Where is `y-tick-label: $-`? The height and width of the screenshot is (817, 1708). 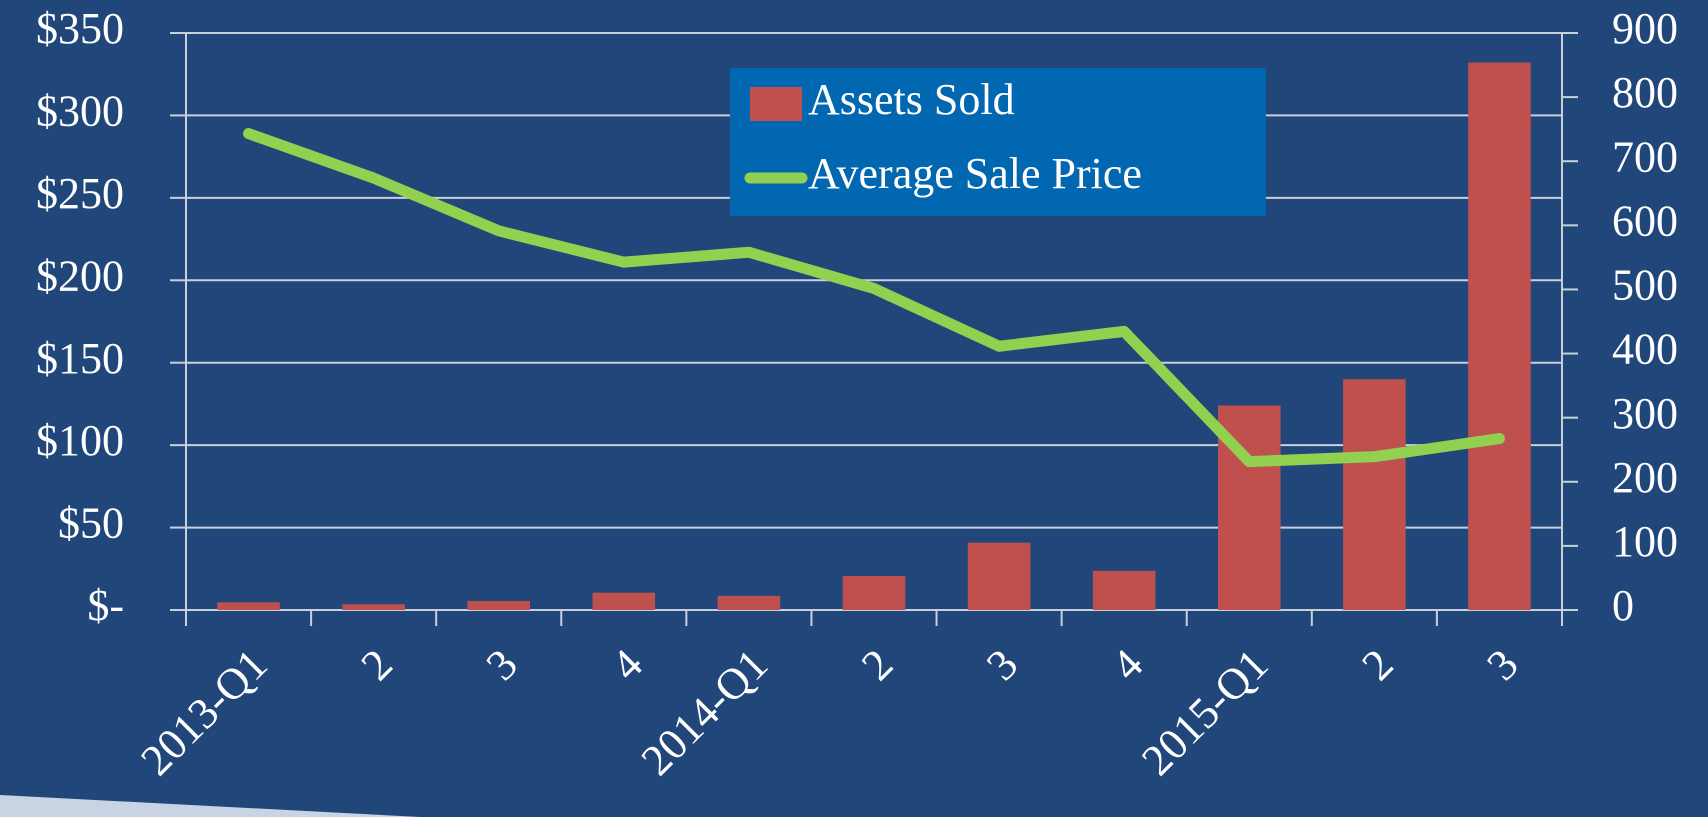 y-tick-label: $- is located at coordinates (105, 605).